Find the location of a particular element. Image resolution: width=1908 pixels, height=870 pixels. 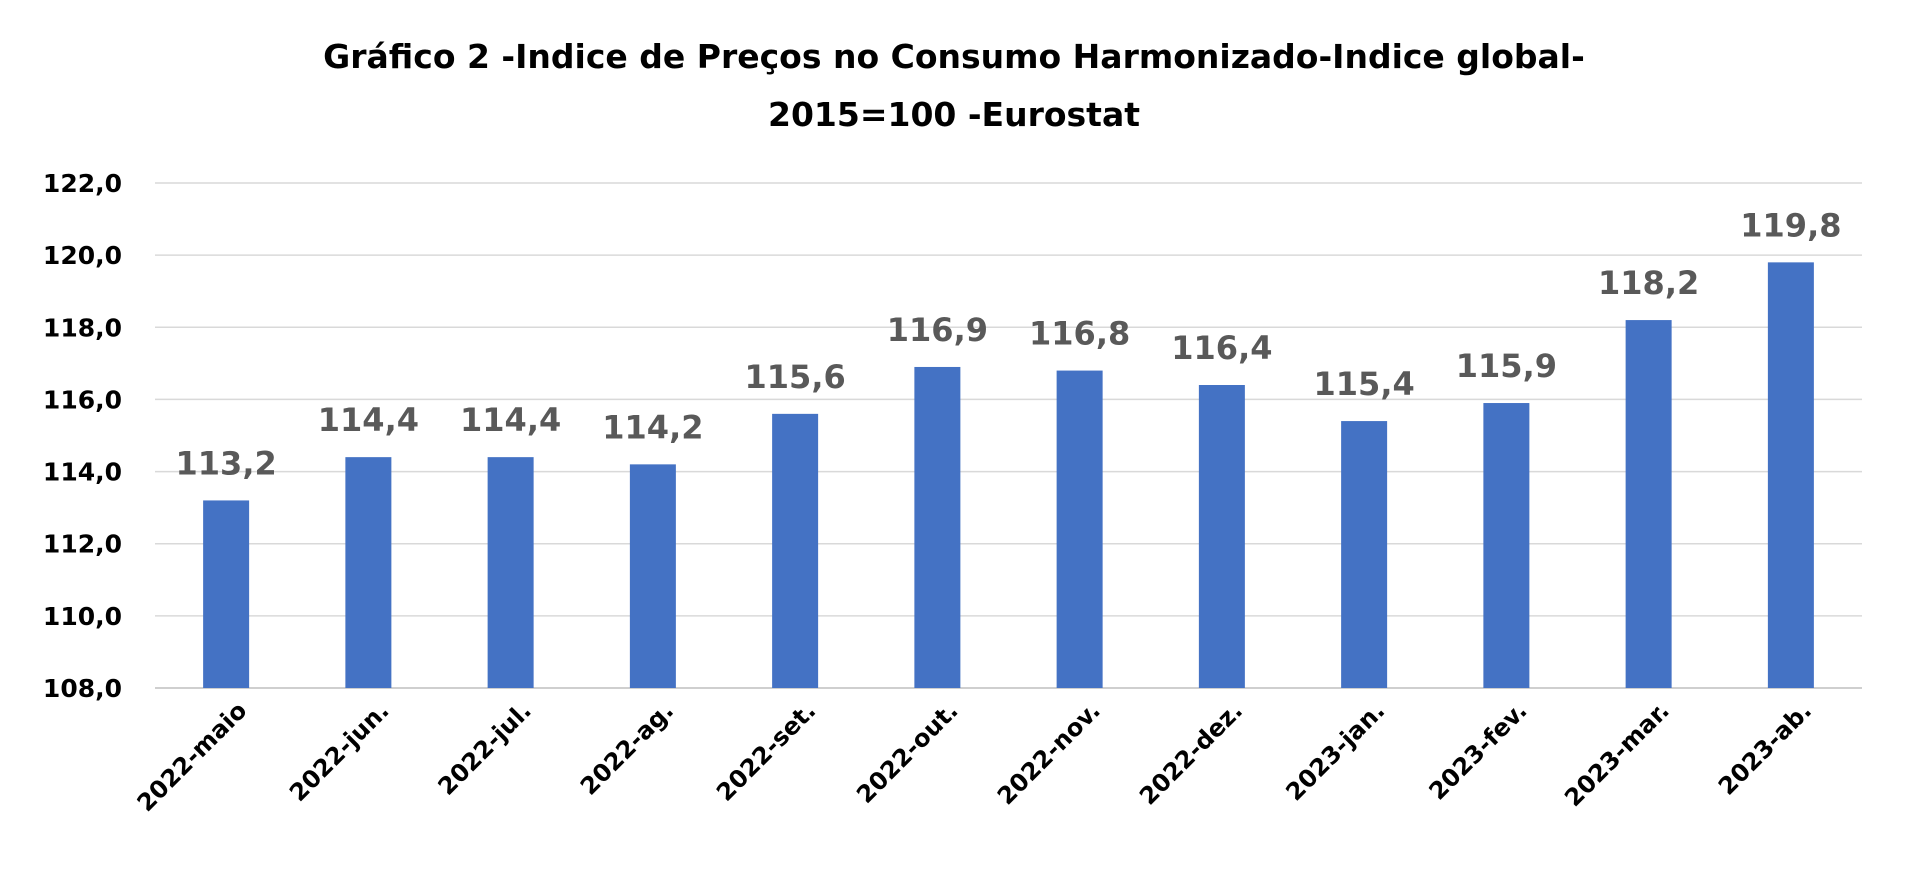

y-tick-label: 114,0 is located at coordinates (82, 472).